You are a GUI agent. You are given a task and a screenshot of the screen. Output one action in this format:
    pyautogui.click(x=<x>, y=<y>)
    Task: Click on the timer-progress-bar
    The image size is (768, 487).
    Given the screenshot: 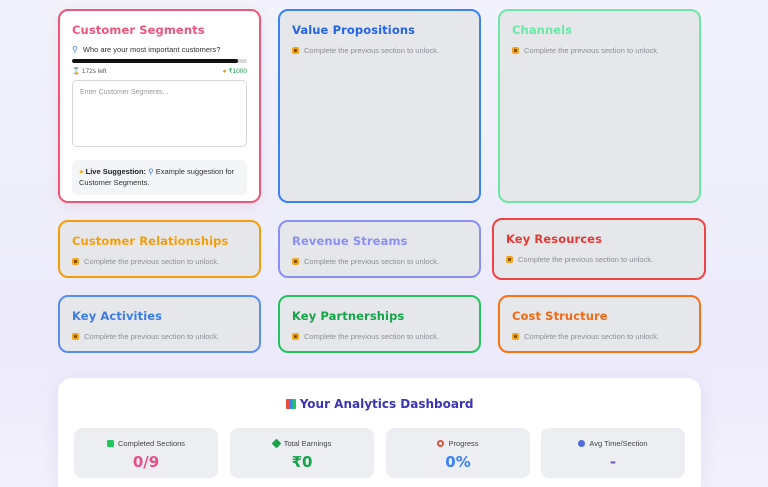 What is the action you would take?
    pyautogui.click(x=159, y=61)
    